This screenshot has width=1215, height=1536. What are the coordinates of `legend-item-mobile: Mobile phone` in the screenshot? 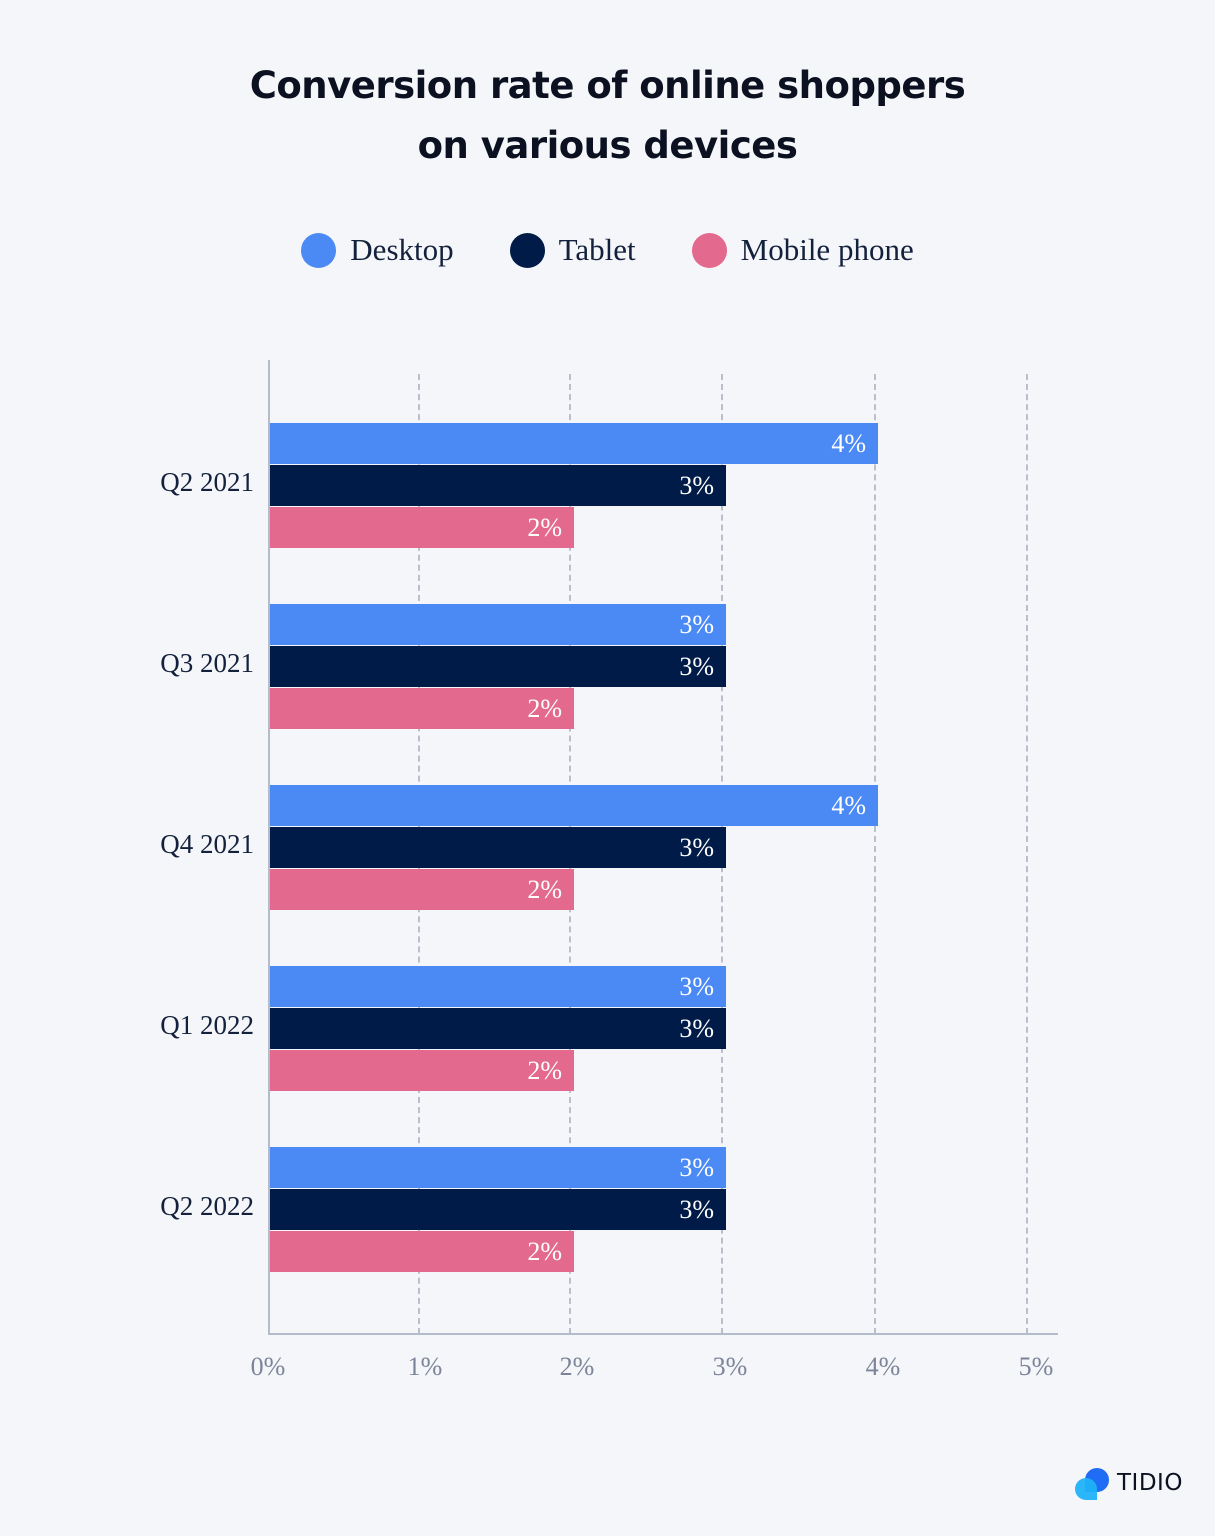 It's located at (802, 250).